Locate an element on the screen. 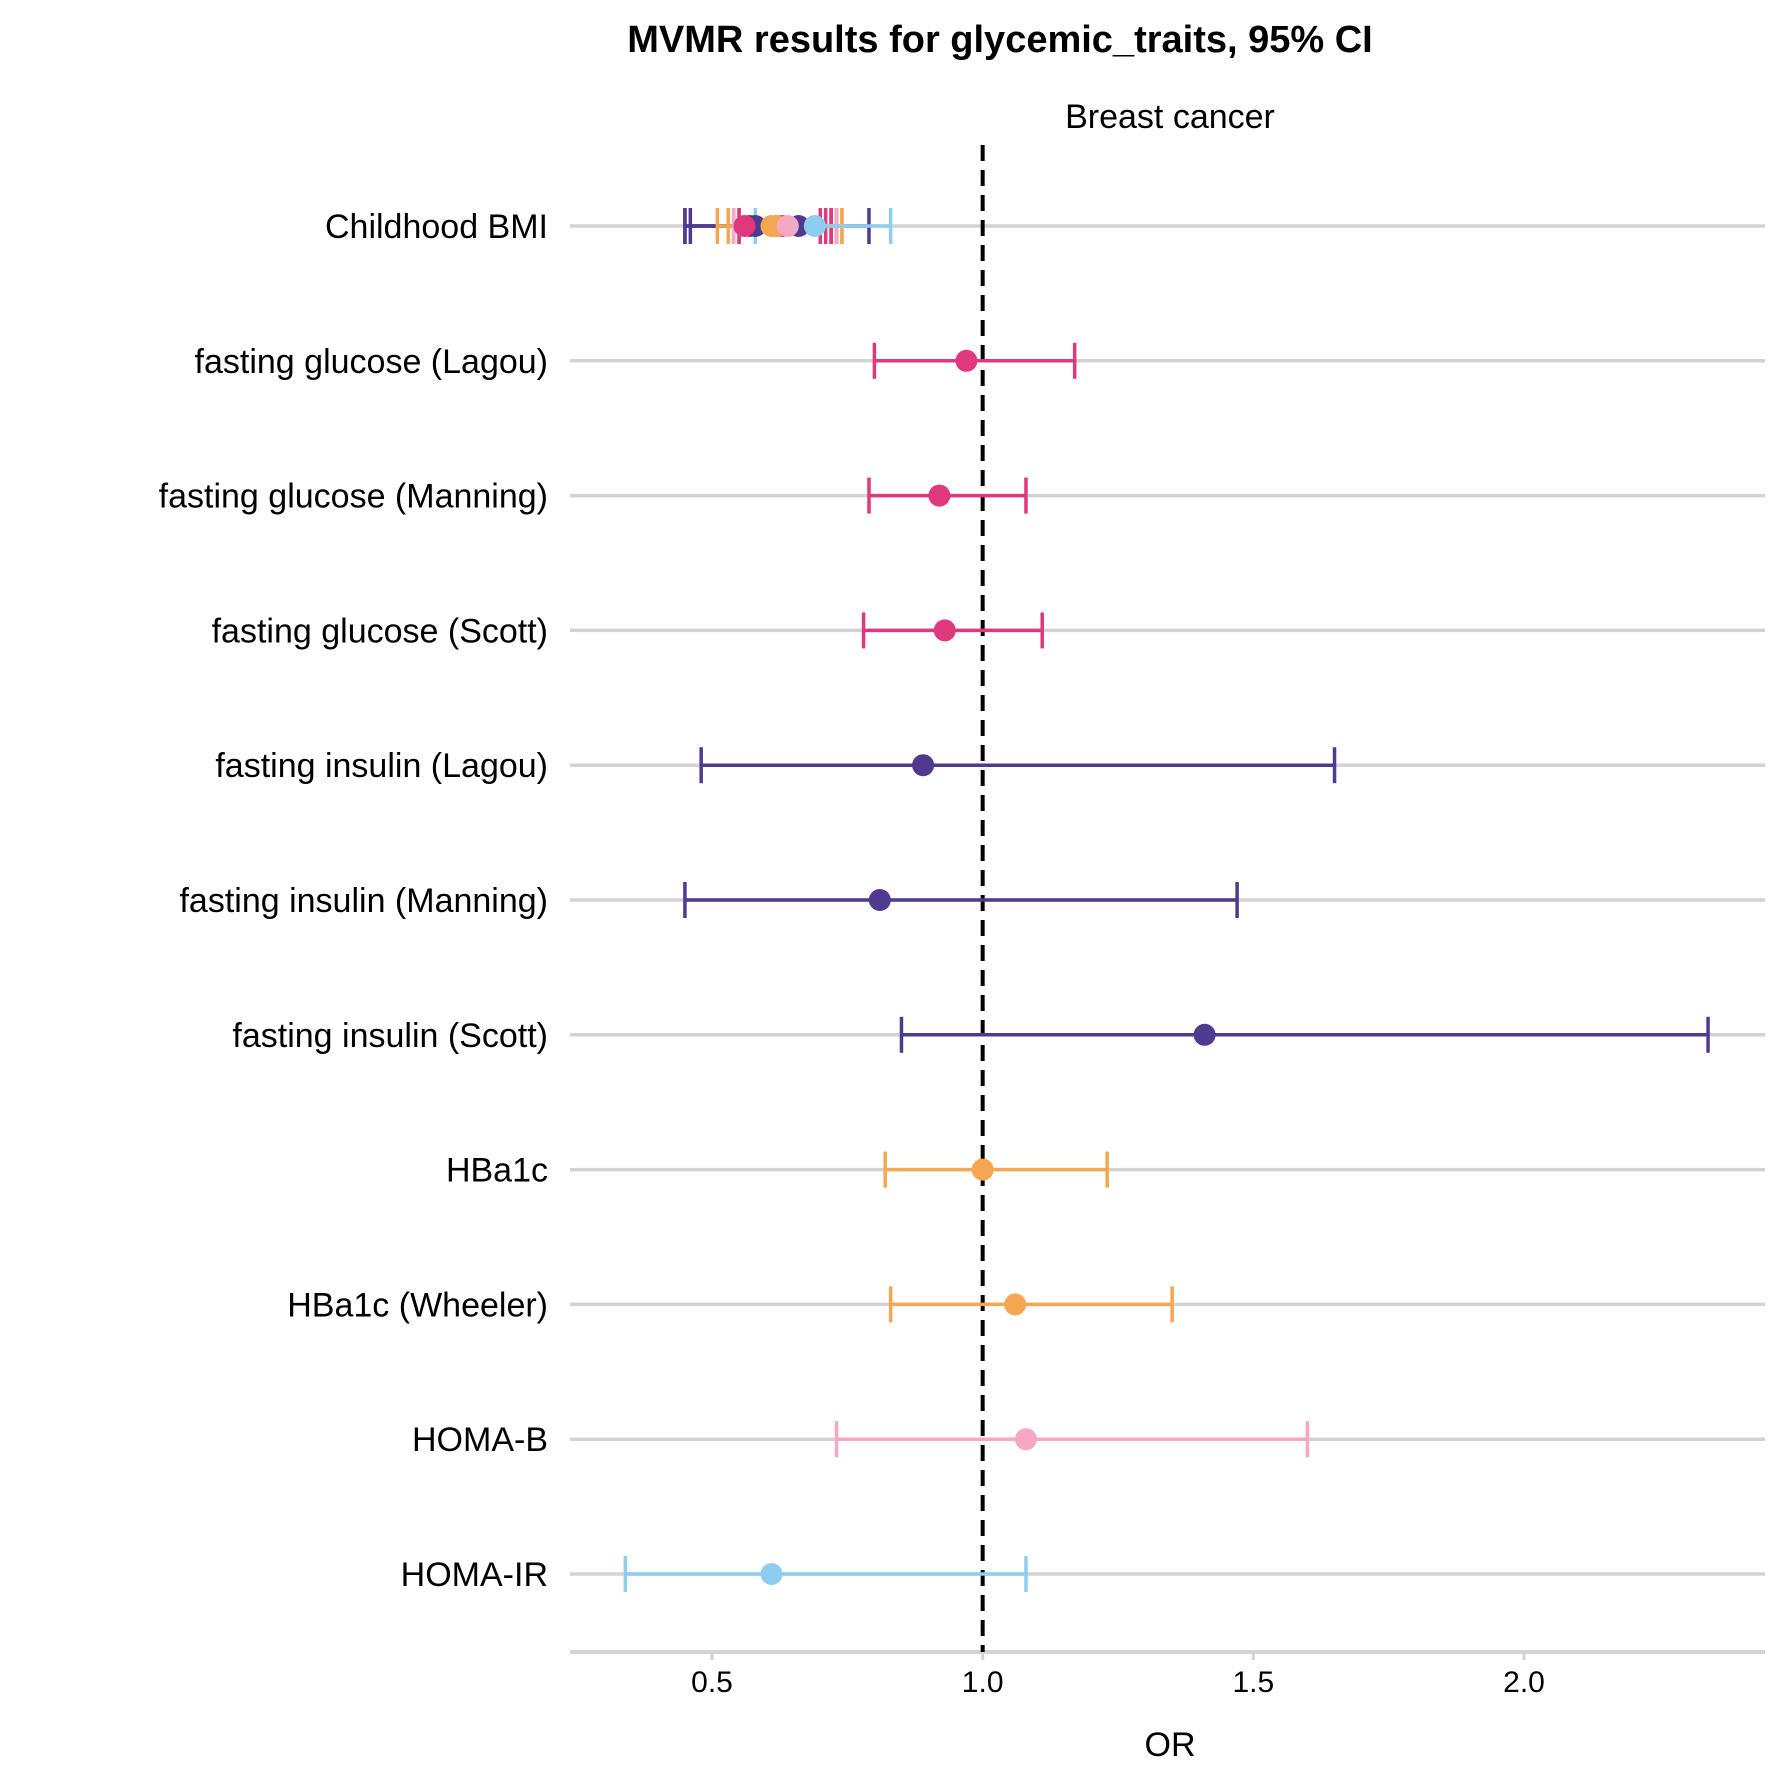 Image resolution: width=1771 pixels, height=1771 pixels. x-tick-label: 0.5 is located at coordinates (712, 1682).